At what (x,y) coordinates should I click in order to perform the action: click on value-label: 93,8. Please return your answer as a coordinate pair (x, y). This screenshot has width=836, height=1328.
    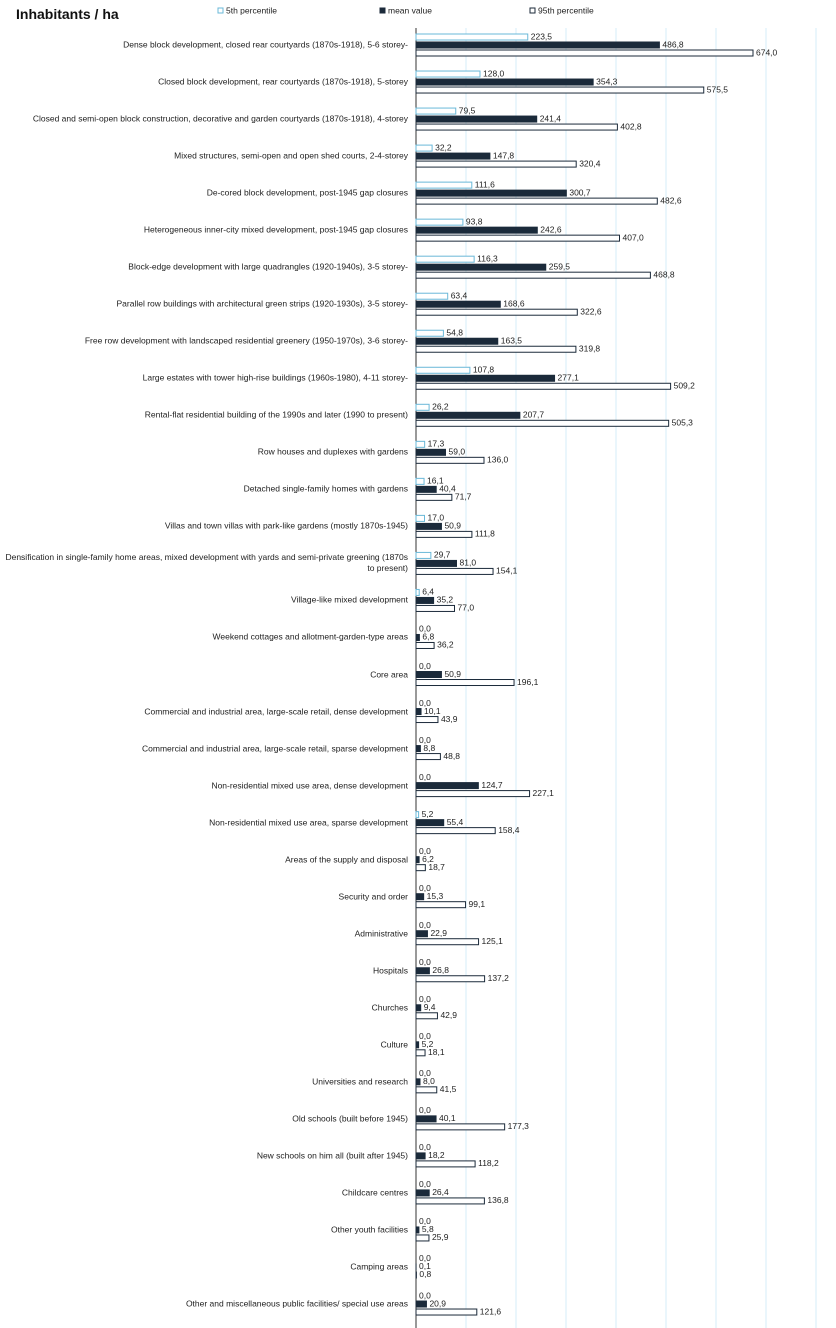
    Looking at the image, I should click on (474, 221).